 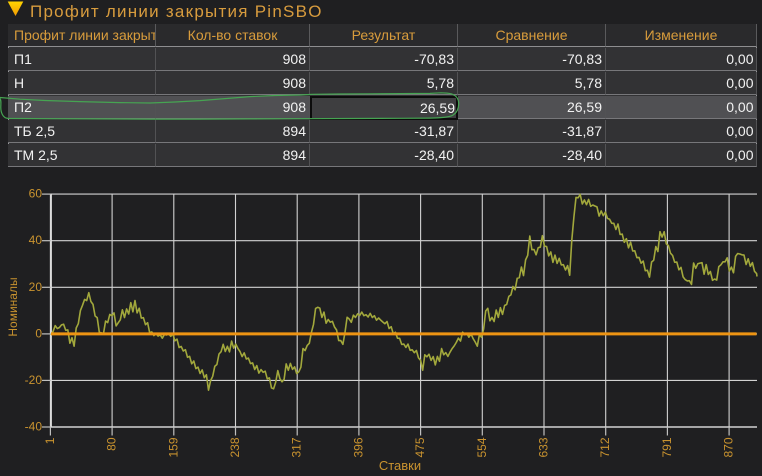 What do you see at coordinates (36, 287) in the screenshot?
I see `svg-text: 20` at bounding box center [36, 287].